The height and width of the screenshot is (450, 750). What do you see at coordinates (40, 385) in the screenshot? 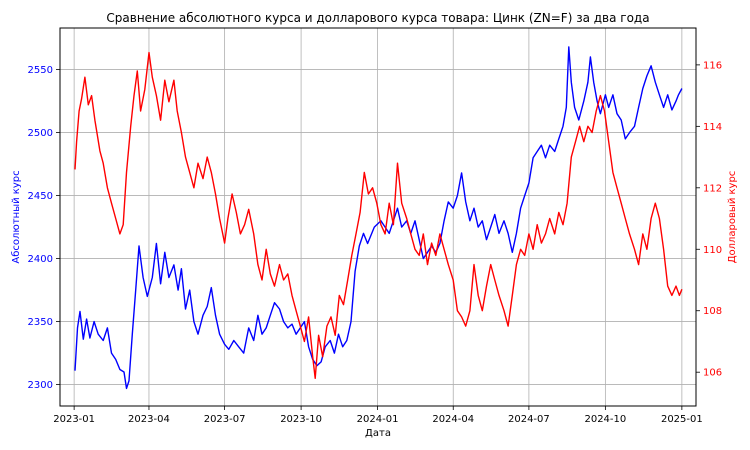
I see `y-left-tick-label: 2300` at bounding box center [40, 385].